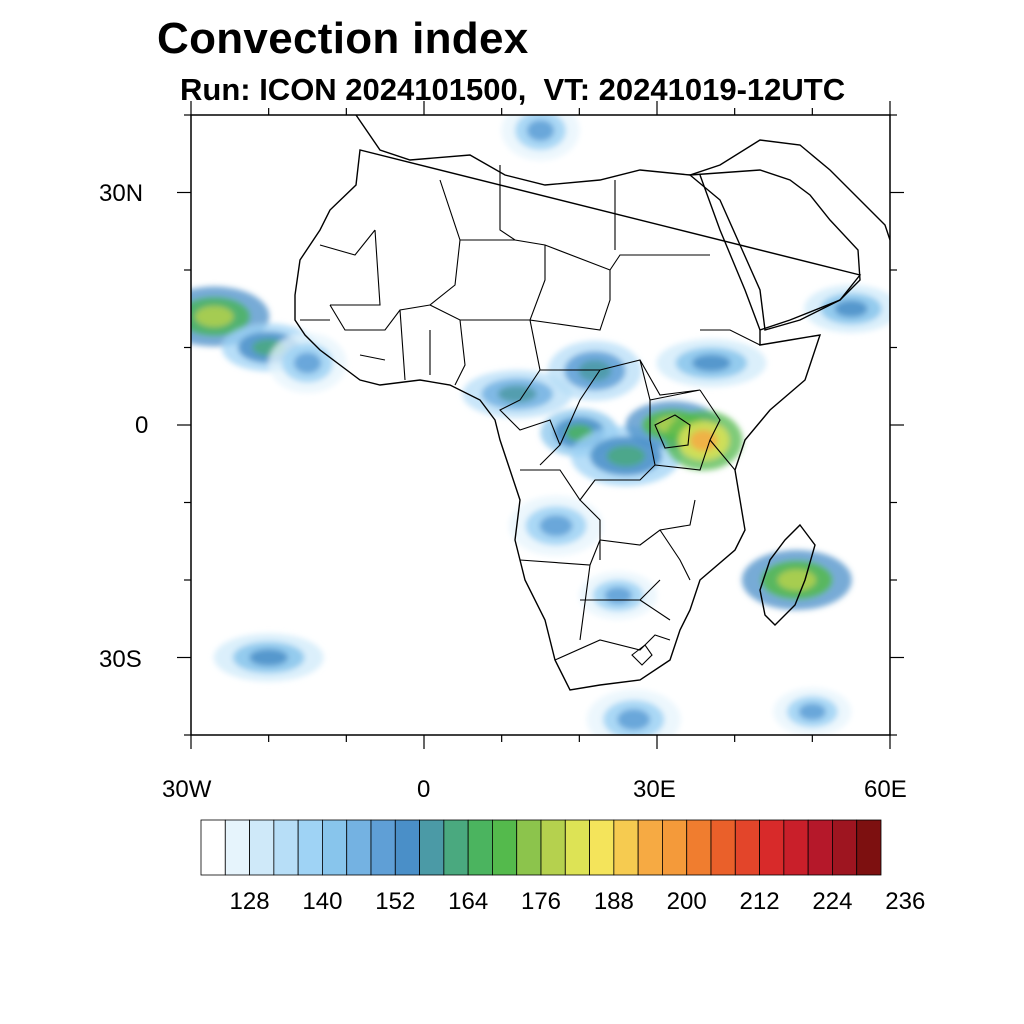  What do you see at coordinates (607, 580) in the screenshot?
I see `southern-africa-borders` at bounding box center [607, 580].